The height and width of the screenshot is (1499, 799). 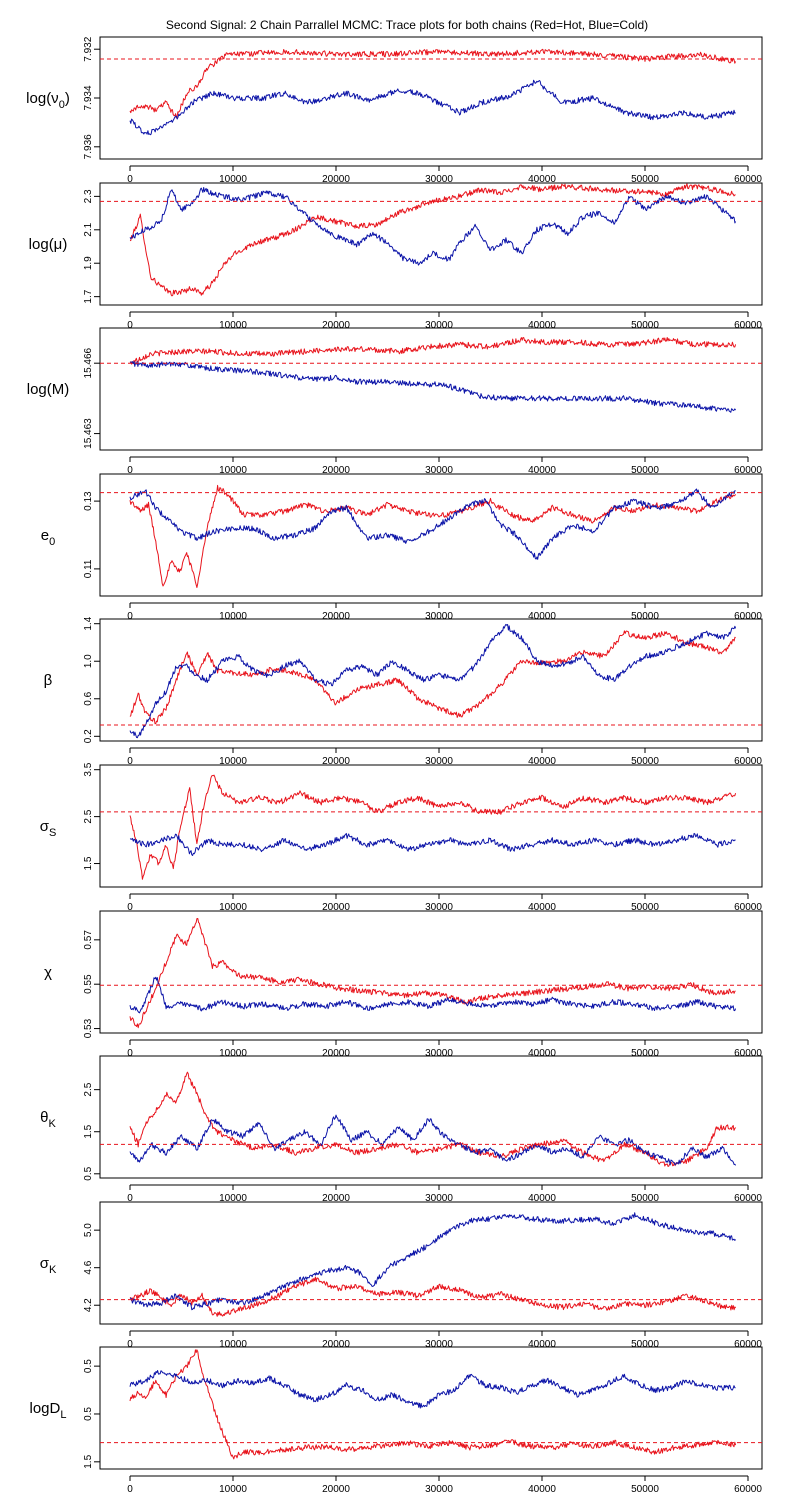 I want to click on y-tick-label: 2.3, so click(x=88, y=196).